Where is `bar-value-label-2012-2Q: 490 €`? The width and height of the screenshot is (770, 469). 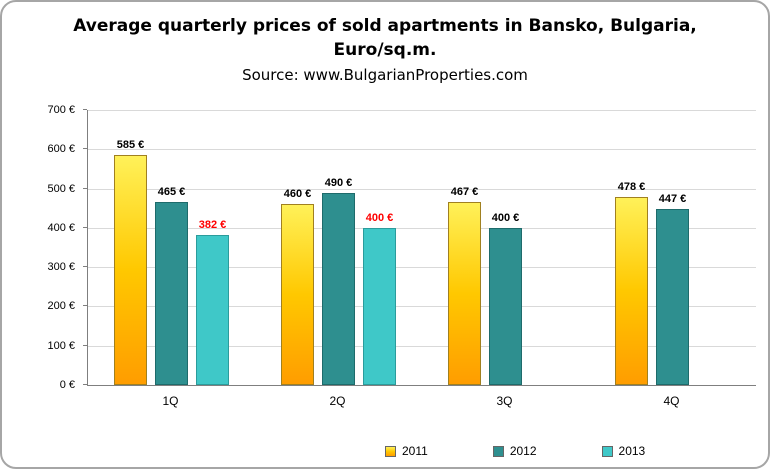 bar-value-label-2012-2Q: 490 € is located at coordinates (338, 182).